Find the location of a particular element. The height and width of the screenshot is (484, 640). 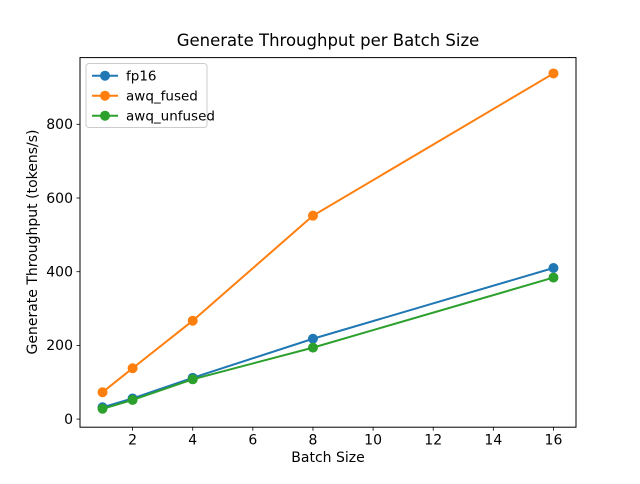

y-tick-label: 400 is located at coordinates (59, 272).